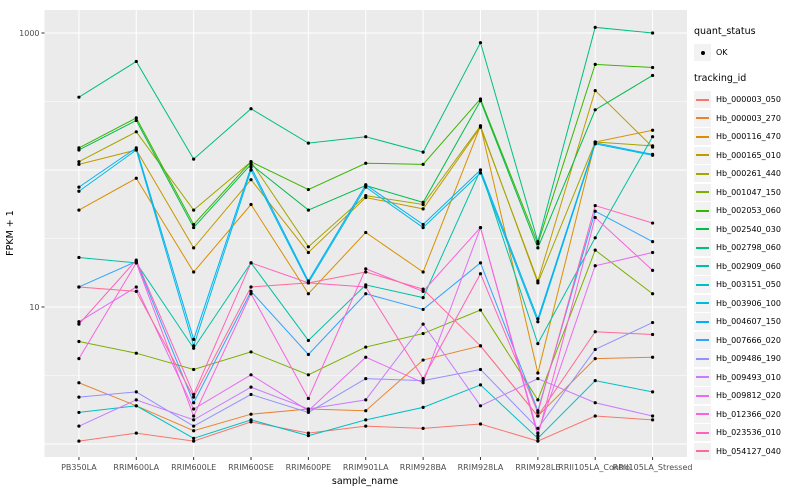 The image size is (800, 500). I want to click on legend-item: Hb_054127_040, so click(747, 451).